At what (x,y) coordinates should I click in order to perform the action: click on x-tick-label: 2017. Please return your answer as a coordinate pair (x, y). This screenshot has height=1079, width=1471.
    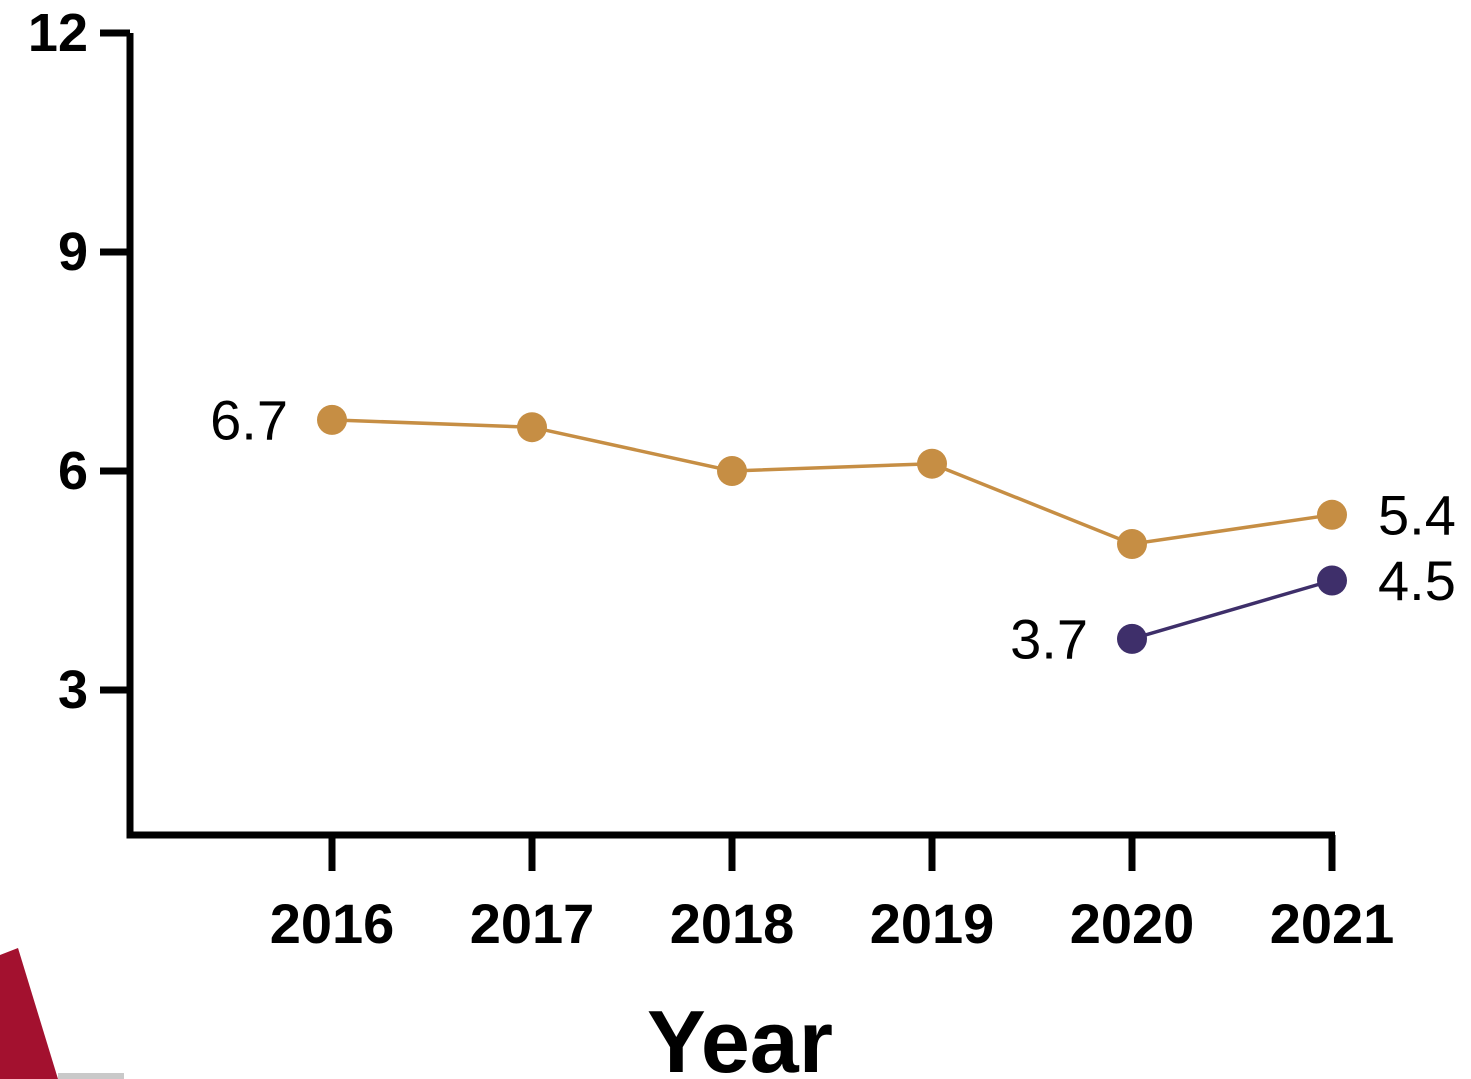
    Looking at the image, I should click on (532, 923).